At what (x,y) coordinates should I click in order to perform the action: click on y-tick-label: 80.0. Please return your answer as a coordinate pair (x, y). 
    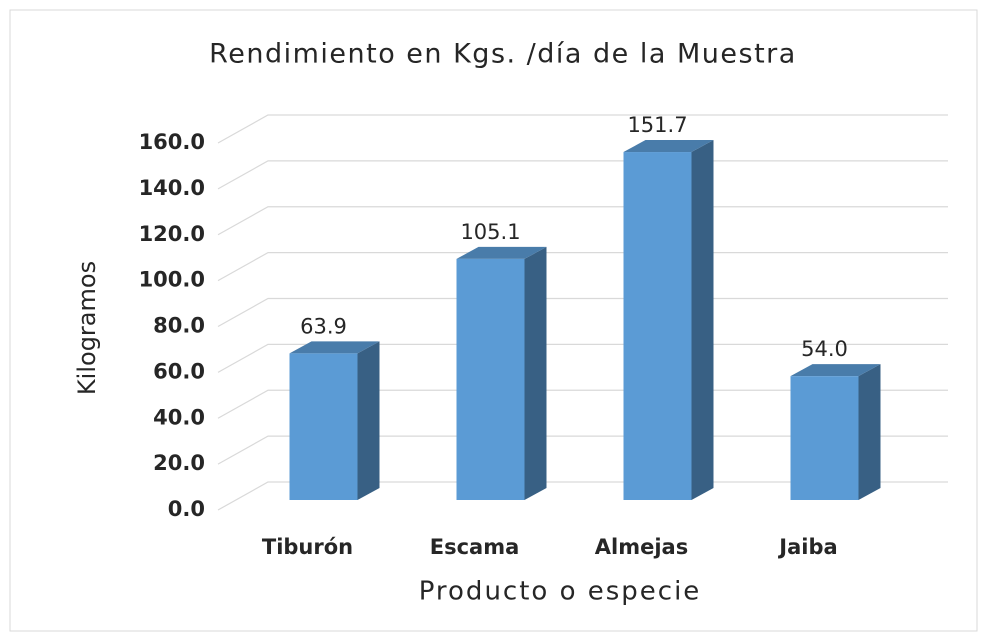
    Looking at the image, I should click on (179, 326).